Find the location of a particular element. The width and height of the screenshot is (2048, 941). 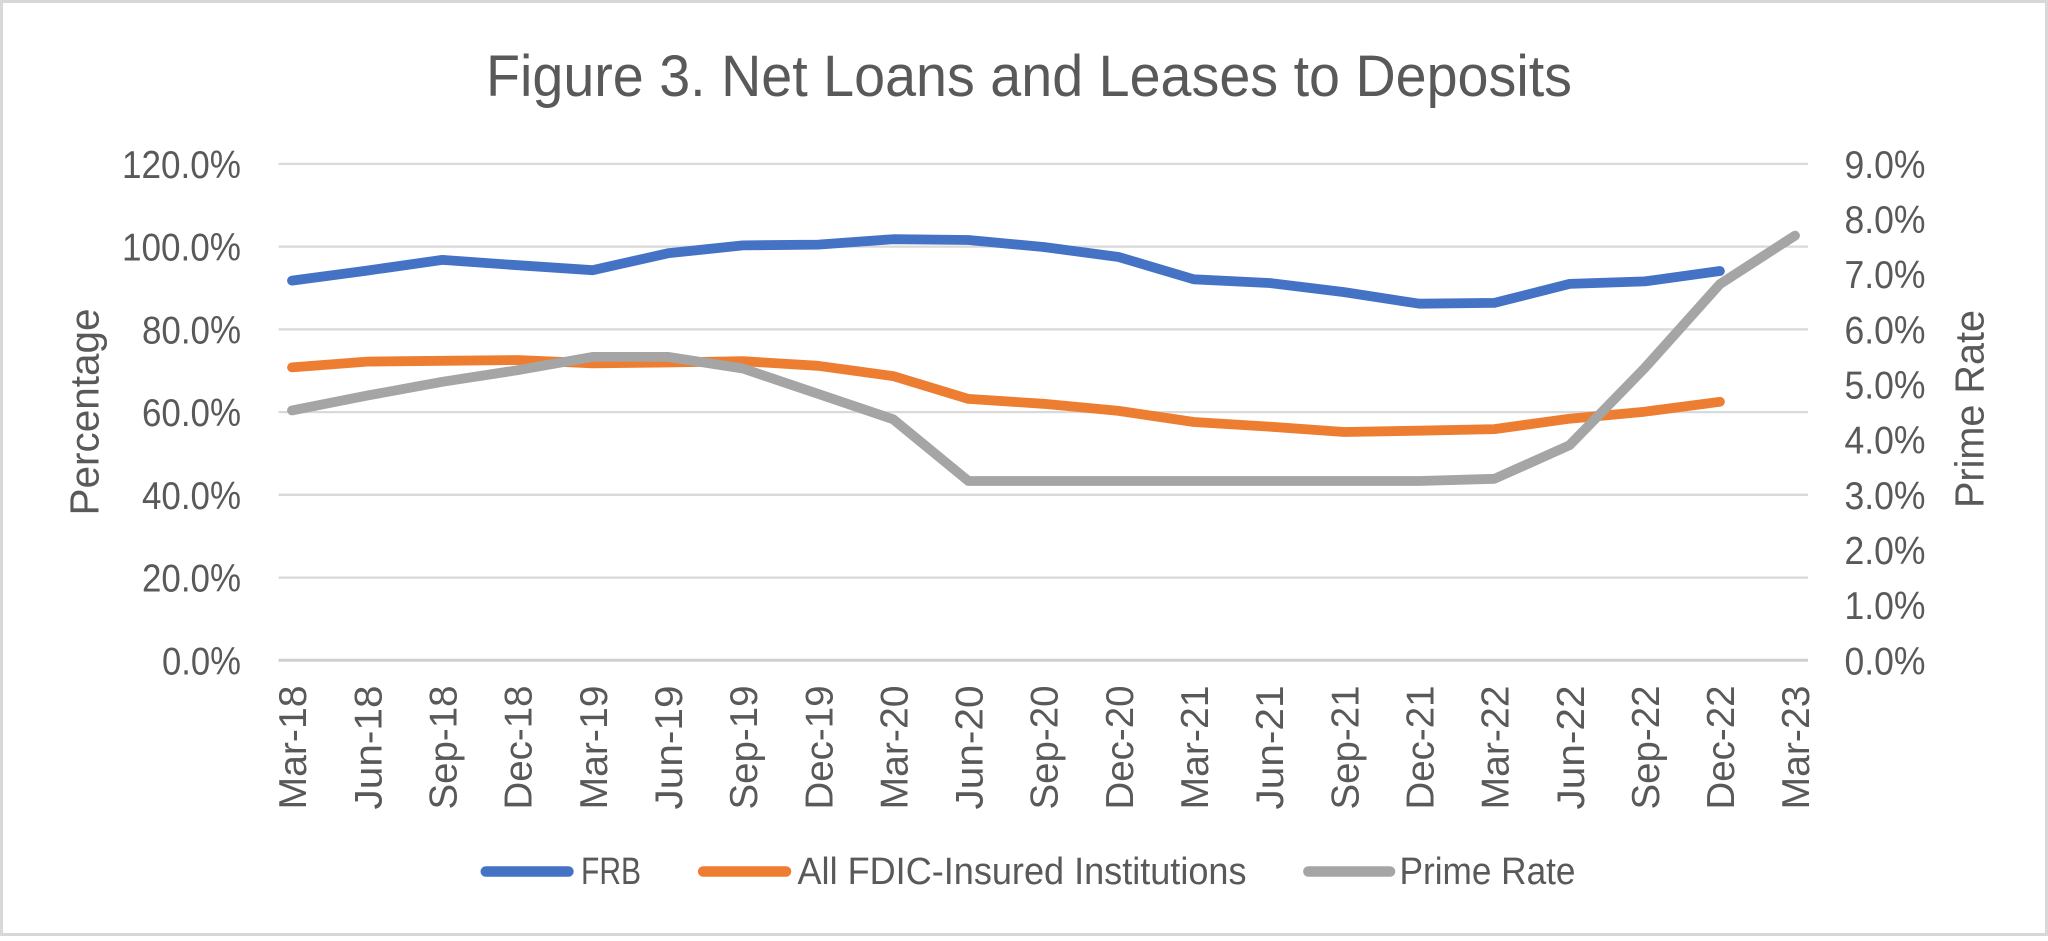

svg-text: FRB is located at coordinates (611, 872).